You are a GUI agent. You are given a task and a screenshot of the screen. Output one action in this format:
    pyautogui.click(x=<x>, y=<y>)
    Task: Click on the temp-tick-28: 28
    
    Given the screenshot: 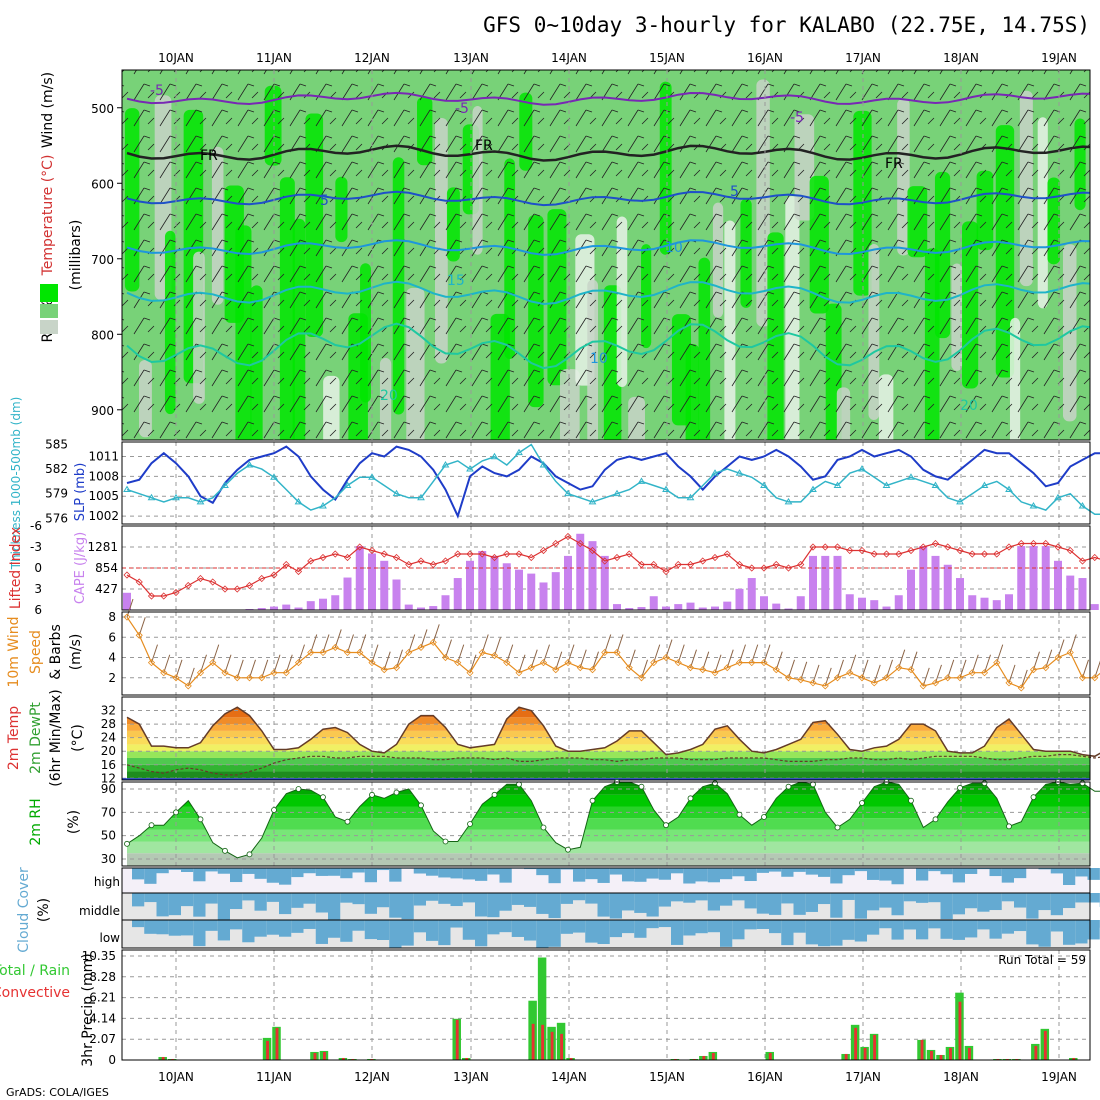 What is the action you would take?
    pyautogui.click(x=108, y=724)
    